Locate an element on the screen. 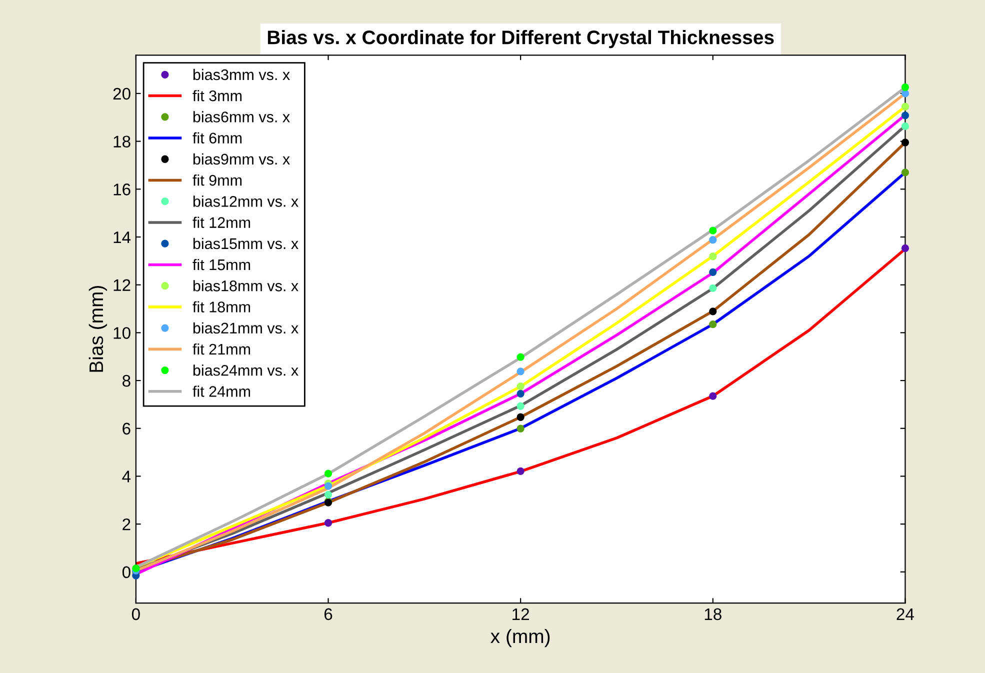  y-tick-label: 6 is located at coordinates (126, 428).